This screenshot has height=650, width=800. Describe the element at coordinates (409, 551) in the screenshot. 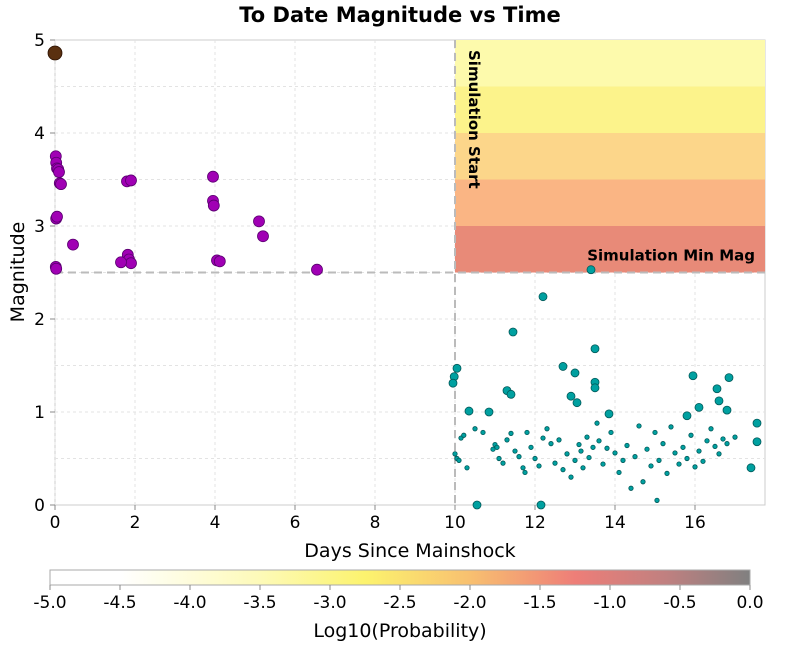

I see `x-axis-label: Days Since Mainshock` at that location.